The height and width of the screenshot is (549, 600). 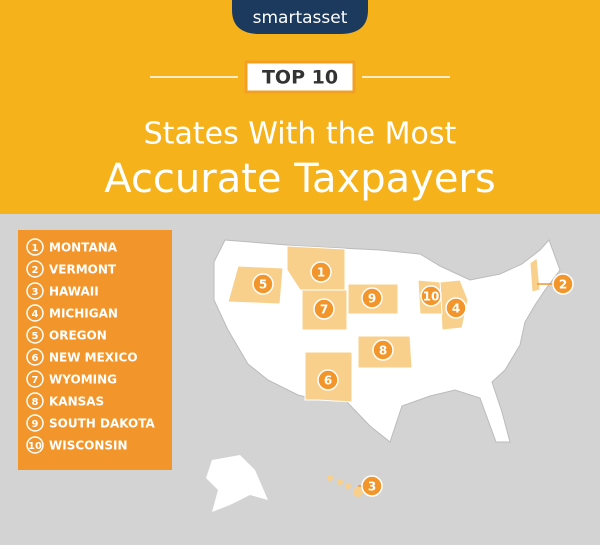 I want to click on rank-number: 3, so click(x=35, y=292).